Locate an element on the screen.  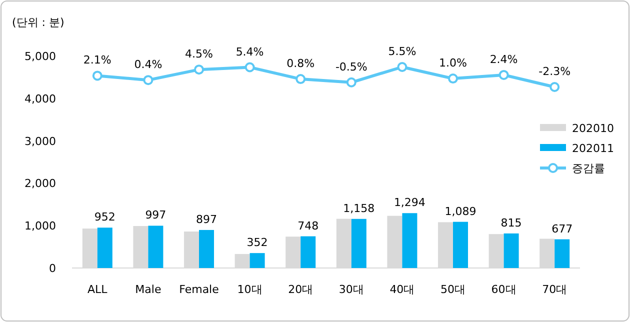
y-tick-label: 2,000 is located at coordinates (40, 183).